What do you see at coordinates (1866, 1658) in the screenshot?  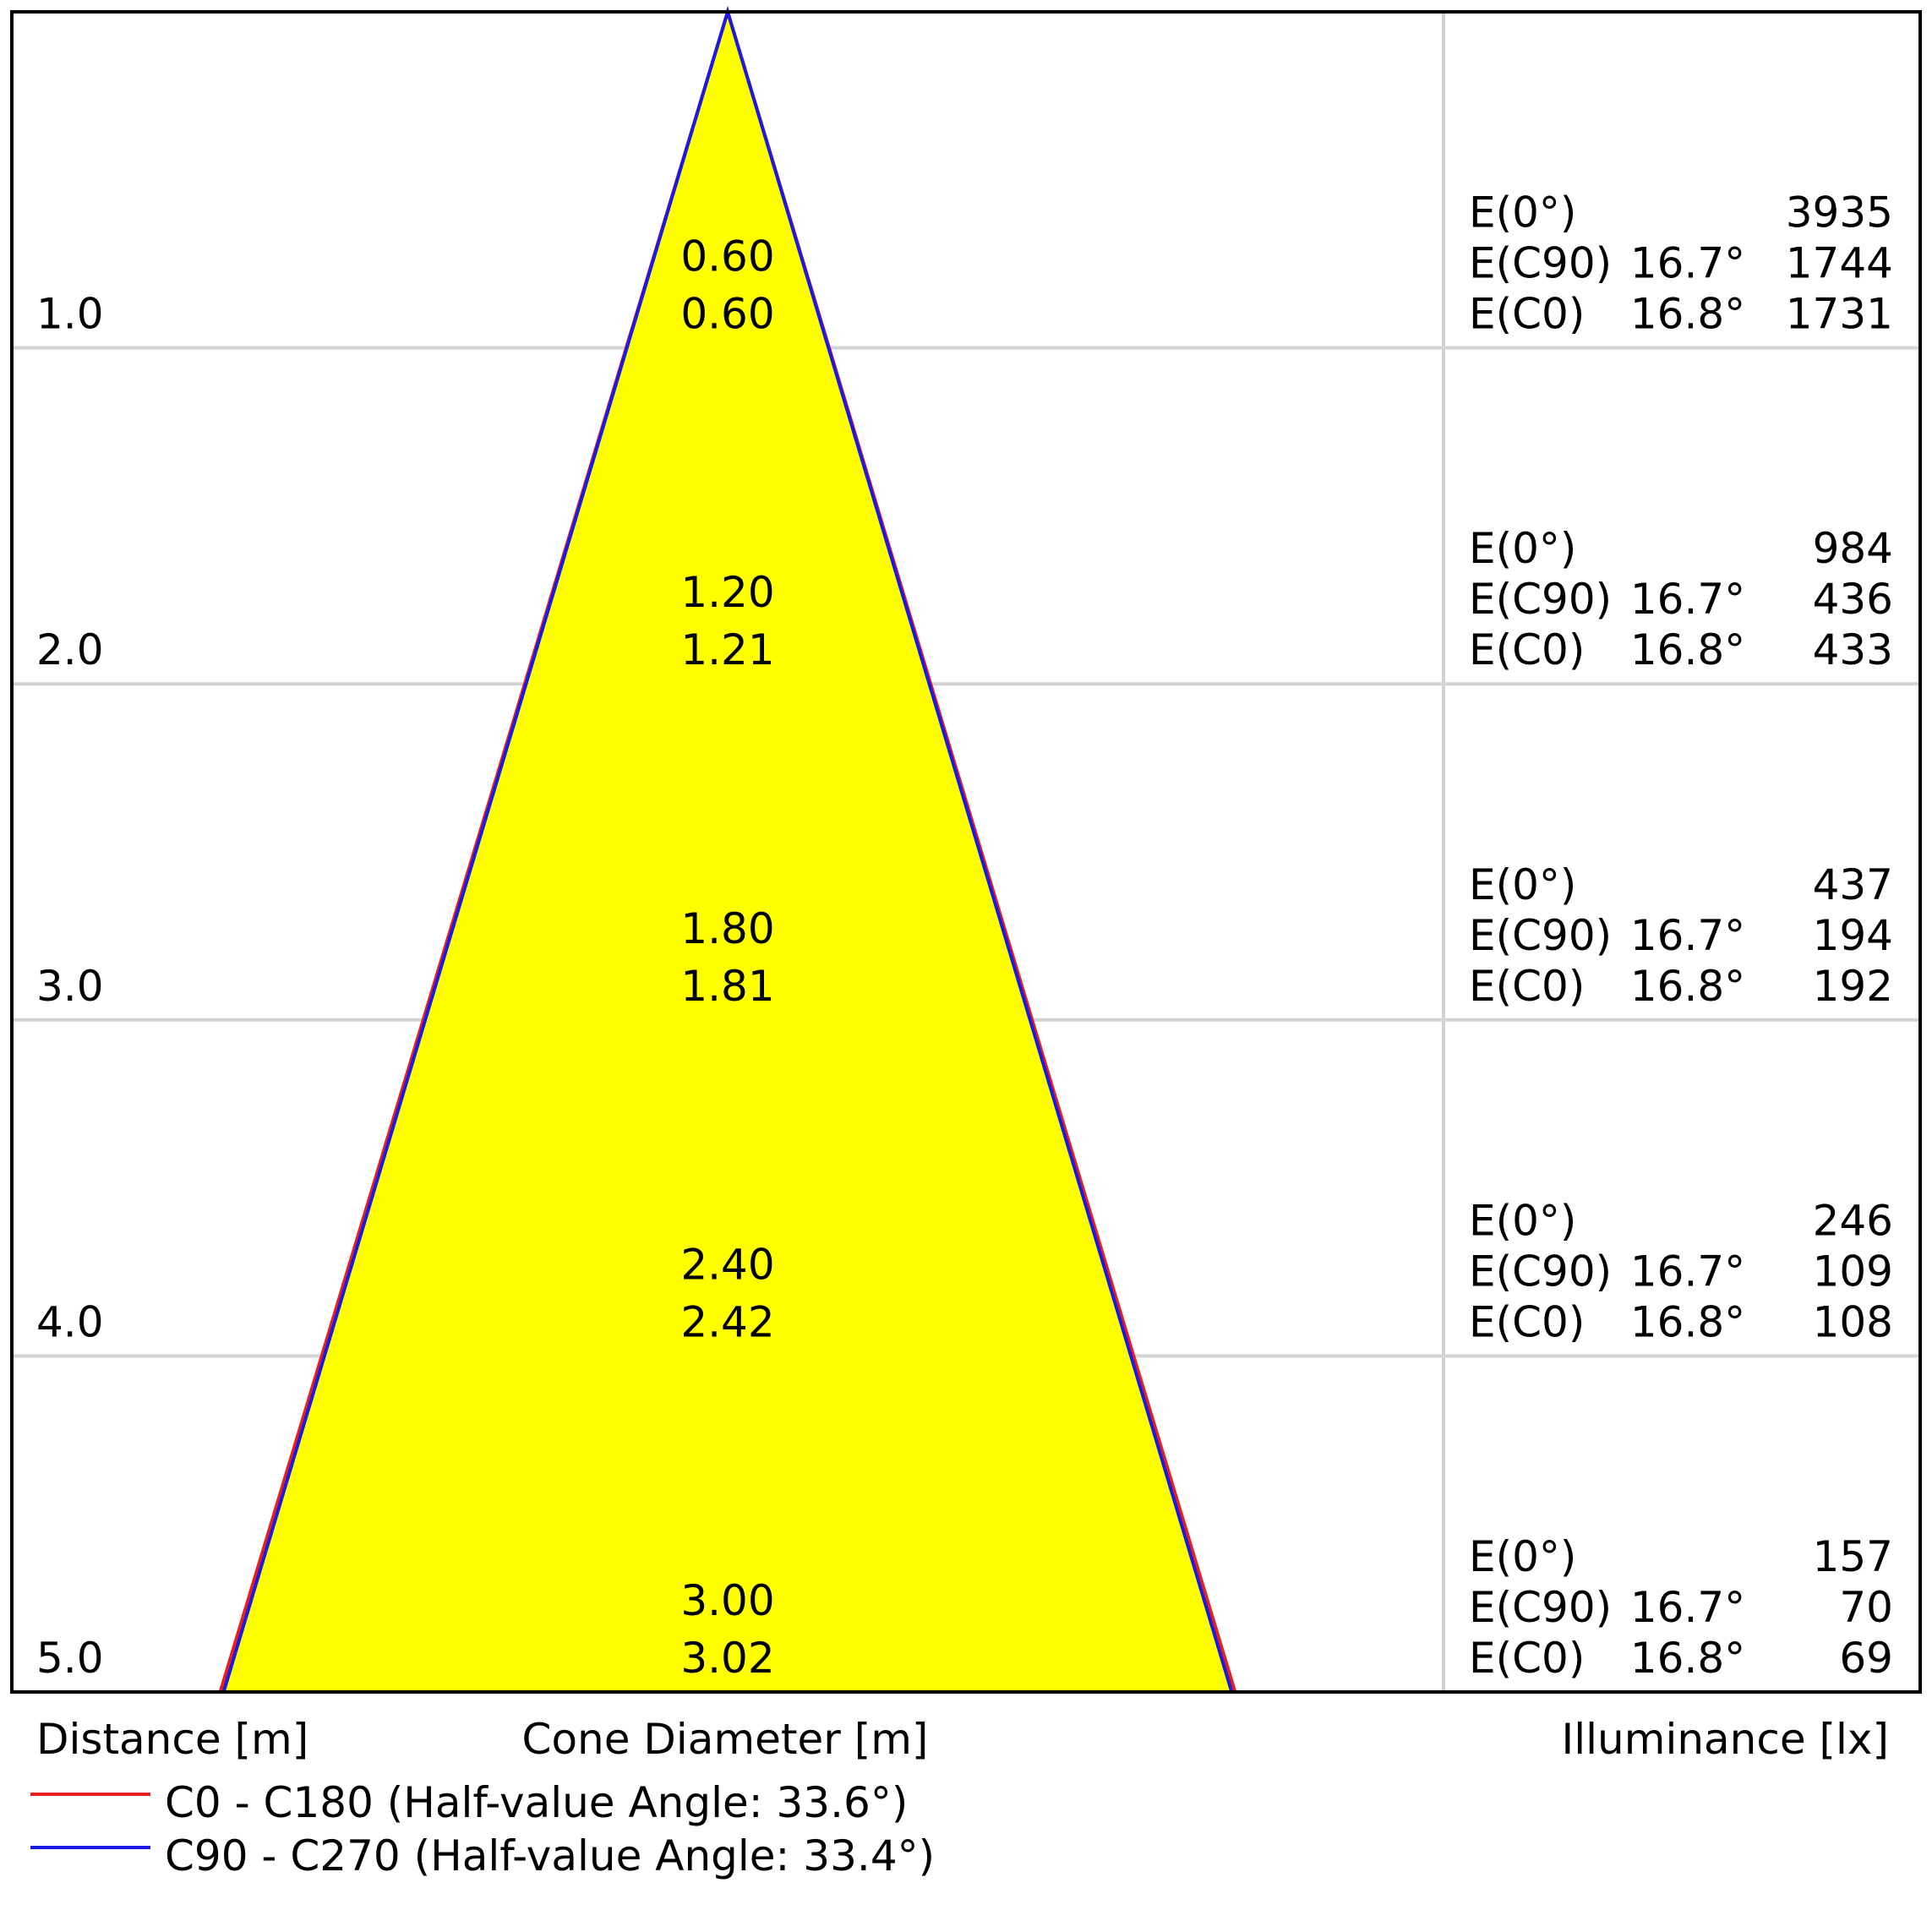 I see `illuminance-value: 69` at bounding box center [1866, 1658].